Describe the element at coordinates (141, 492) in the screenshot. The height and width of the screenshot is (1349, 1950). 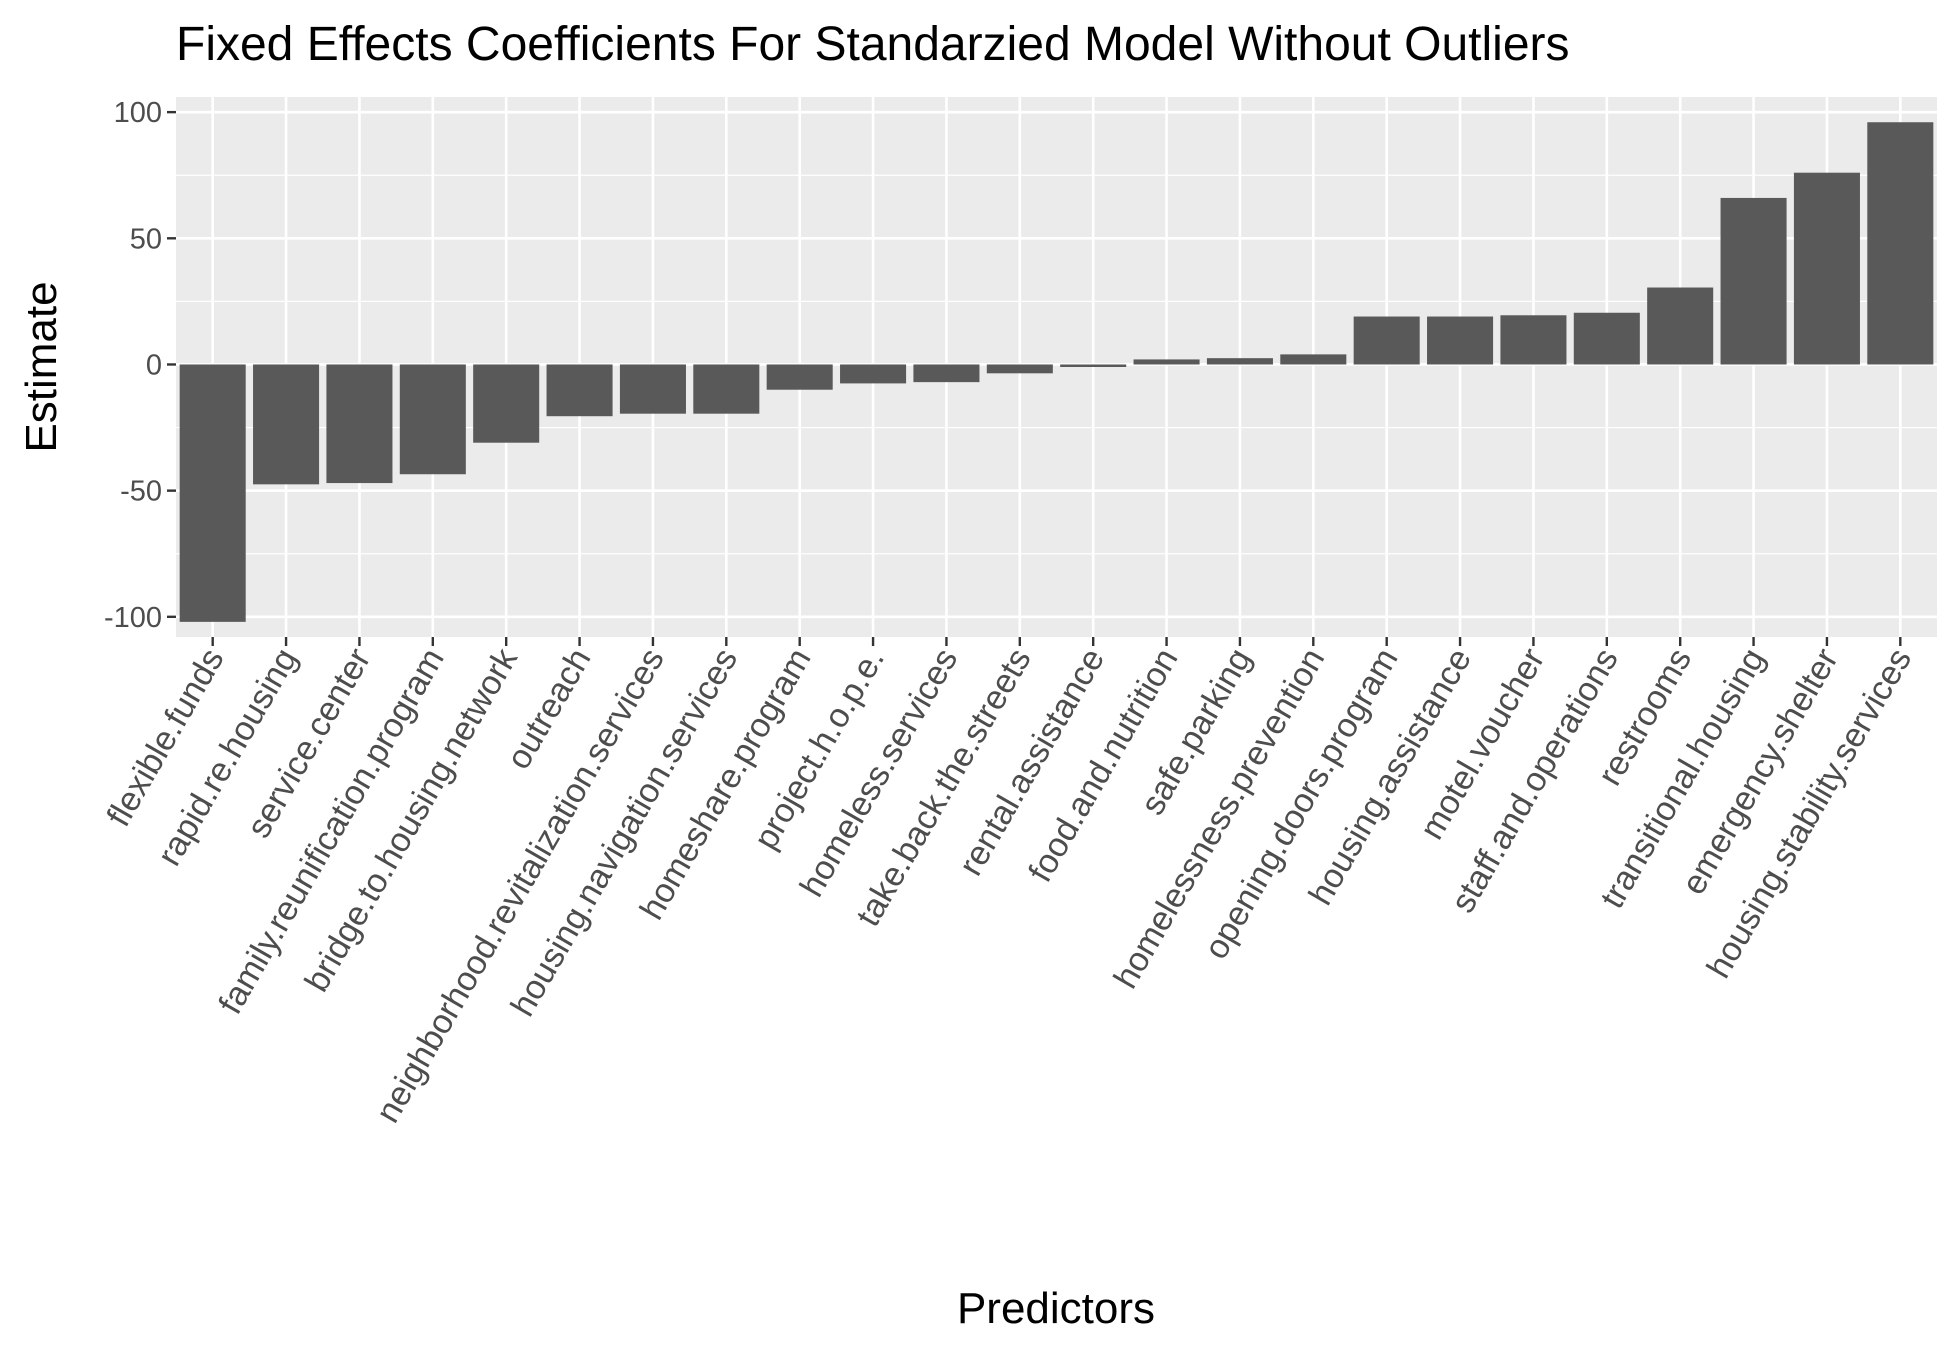
I see `y-tick-label: -50` at that location.